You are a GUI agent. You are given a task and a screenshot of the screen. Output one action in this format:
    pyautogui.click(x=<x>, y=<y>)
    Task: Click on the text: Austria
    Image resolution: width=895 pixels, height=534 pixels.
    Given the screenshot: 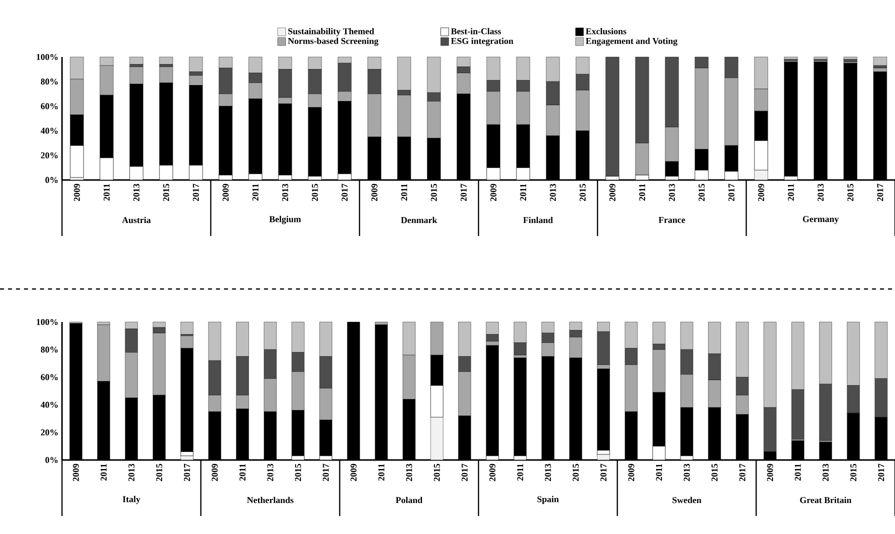 What is the action you would take?
    pyautogui.click(x=136, y=220)
    